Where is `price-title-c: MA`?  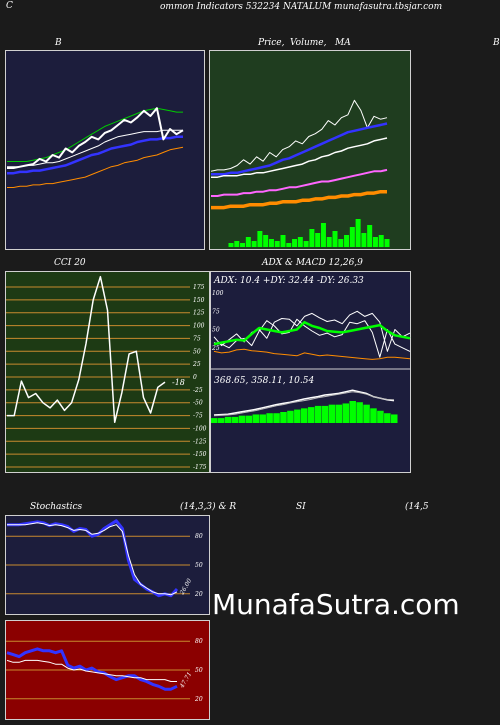
price-title-c: MA is located at coordinates (343, 43).